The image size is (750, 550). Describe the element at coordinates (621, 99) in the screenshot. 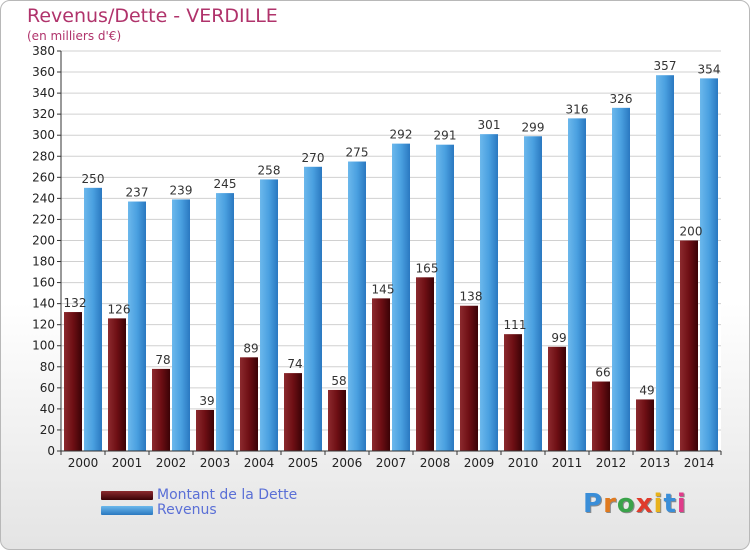

I see `data-label-revenus: 326` at that location.